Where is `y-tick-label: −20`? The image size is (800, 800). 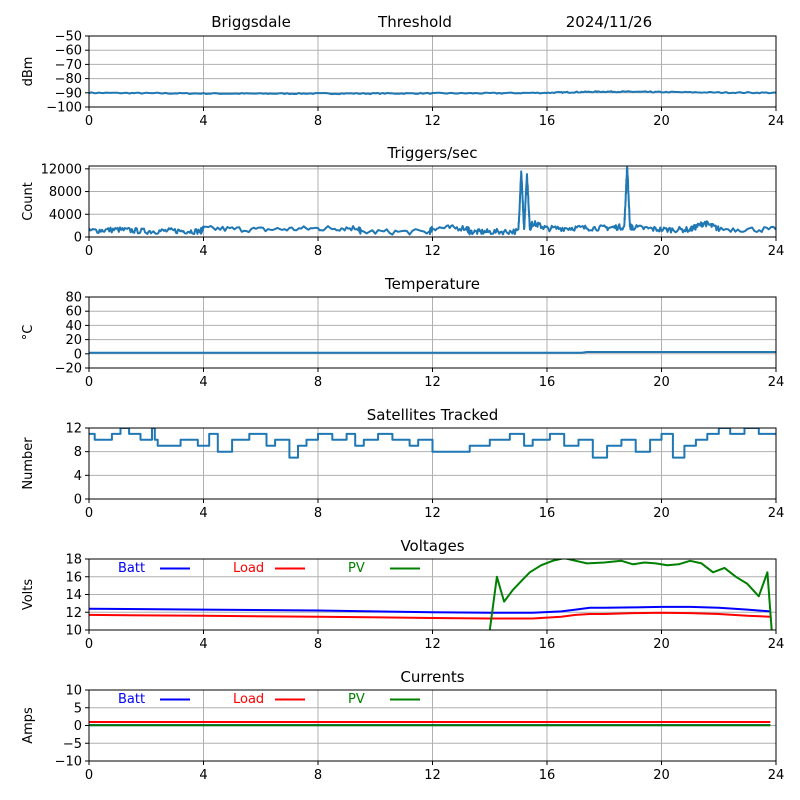
y-tick-label: −20 is located at coordinates (68, 369).